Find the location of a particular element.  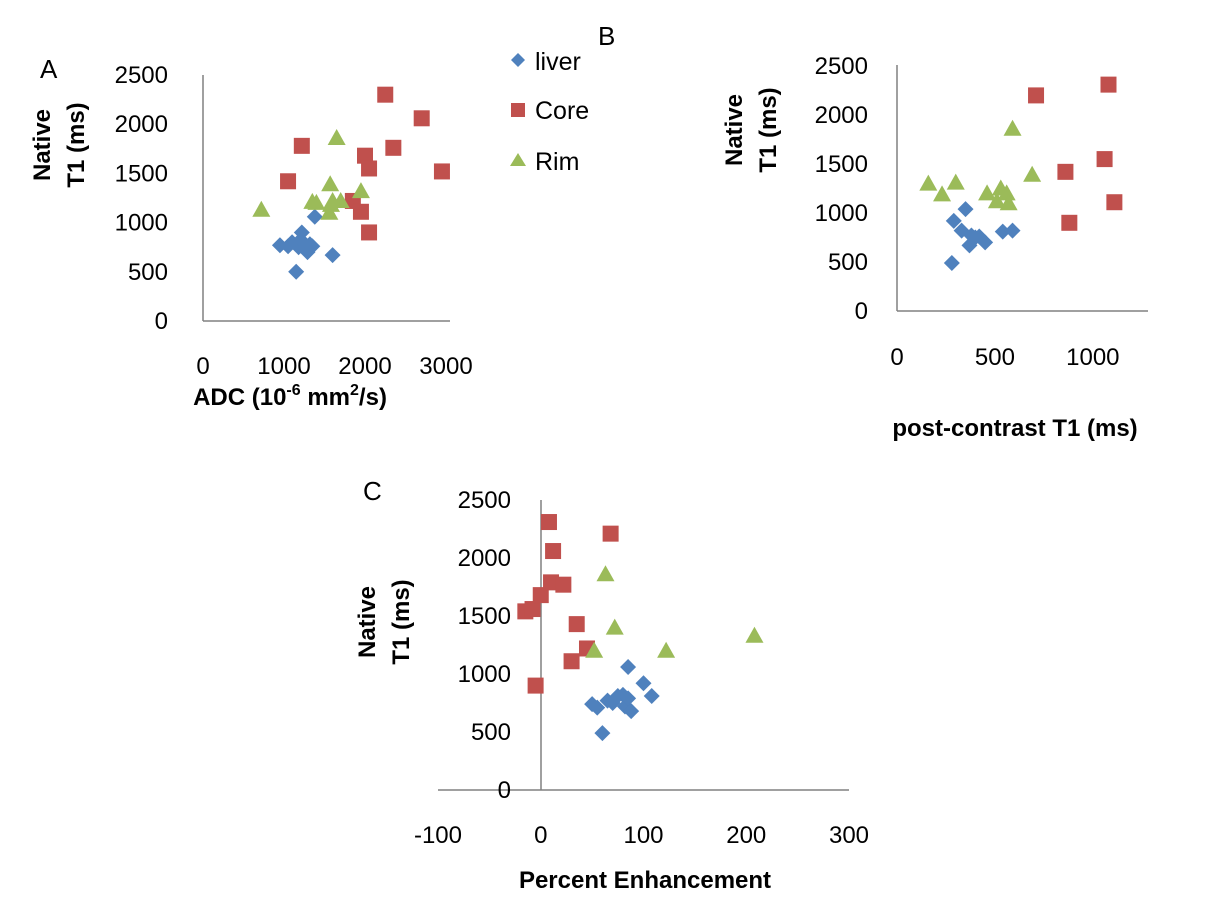

panel-a-ytick-label: 500 is located at coordinates (148, 272).